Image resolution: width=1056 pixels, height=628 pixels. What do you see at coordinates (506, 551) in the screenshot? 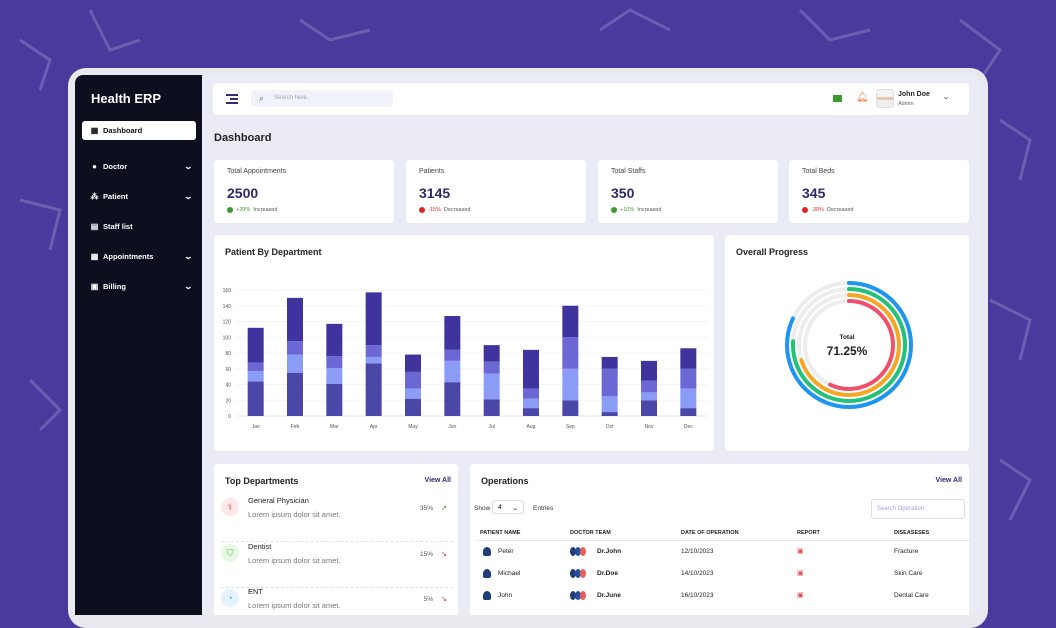
I see `patient-name: Peter` at bounding box center [506, 551].